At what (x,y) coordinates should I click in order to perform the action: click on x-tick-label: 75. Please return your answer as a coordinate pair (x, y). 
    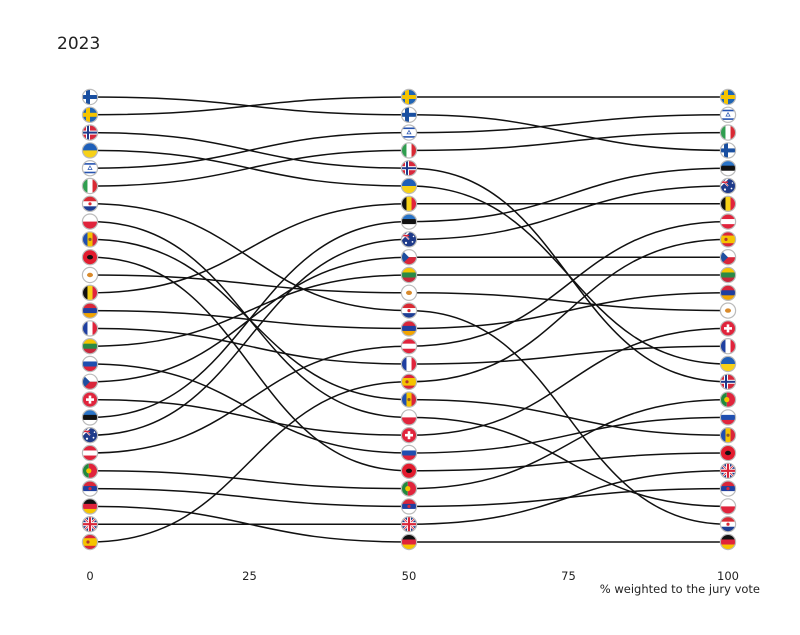
    Looking at the image, I should click on (568, 576).